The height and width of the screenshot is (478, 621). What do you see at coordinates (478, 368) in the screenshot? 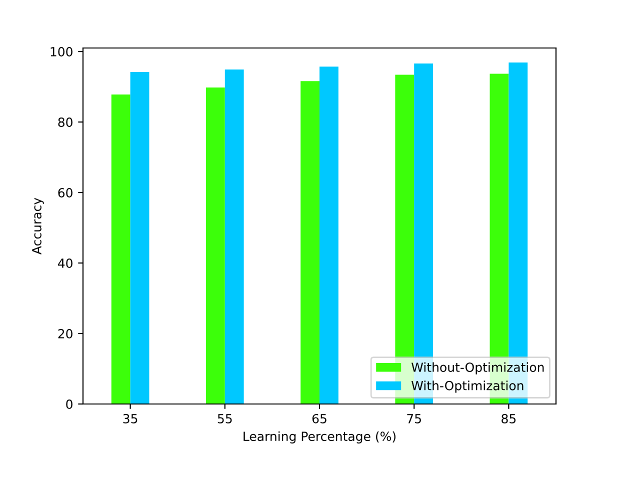
I see `legend-label: Without-Optimization` at bounding box center [478, 368].